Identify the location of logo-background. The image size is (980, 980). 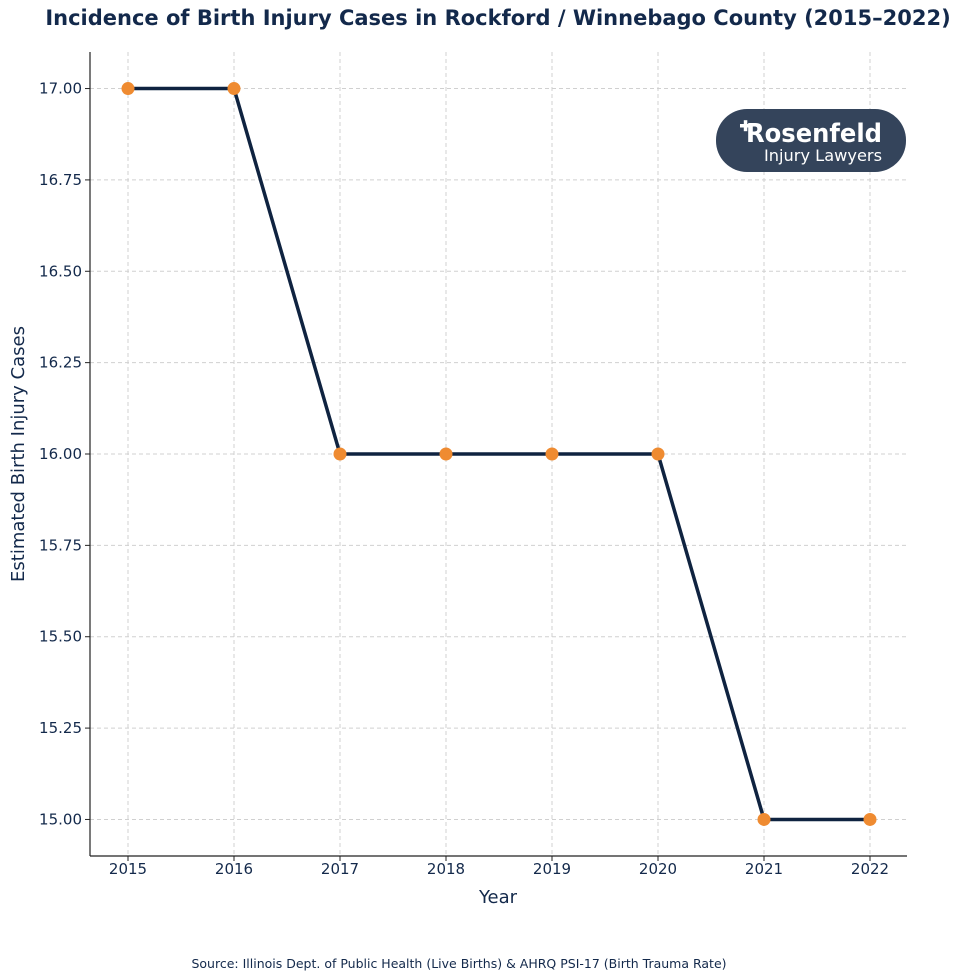
(811, 140).